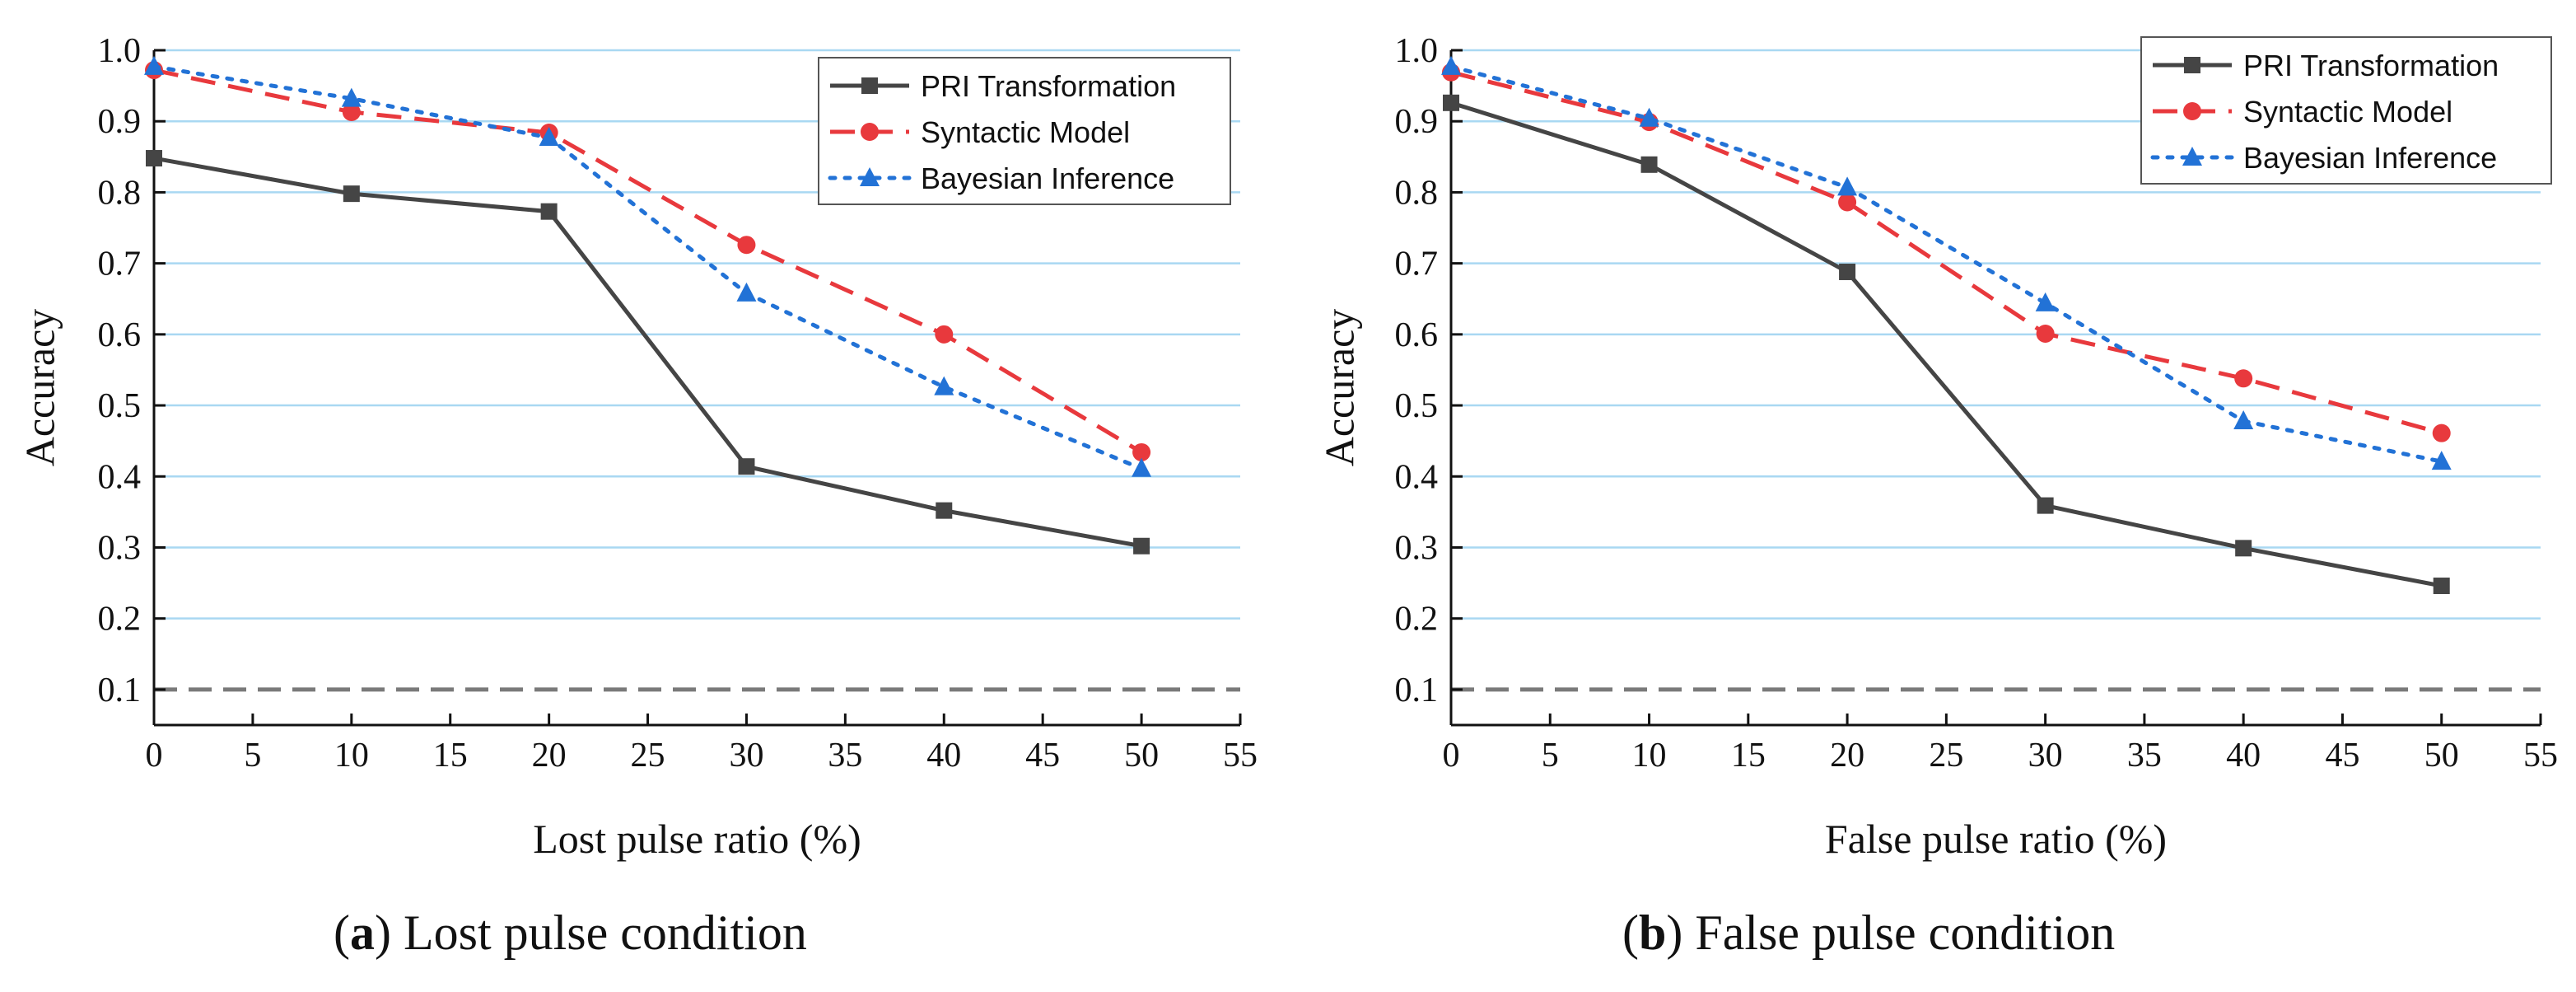  Describe the element at coordinates (120, 122) in the screenshot. I see `y-tick-label: 0.9` at that location.